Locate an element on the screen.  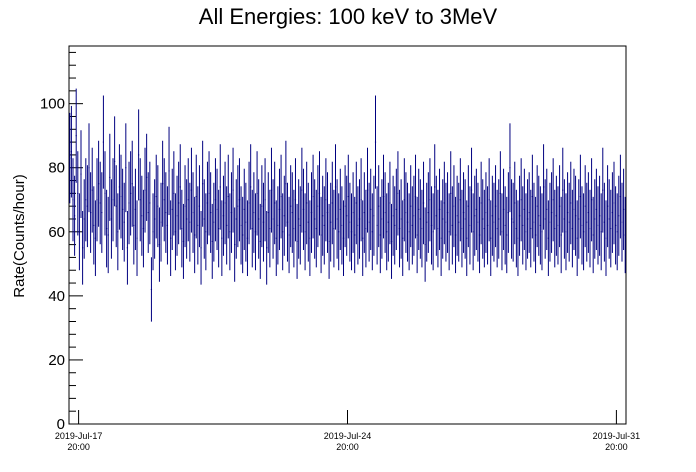
chart-title: All Energies: 100 keV to 3MeV is located at coordinates (348, 16).